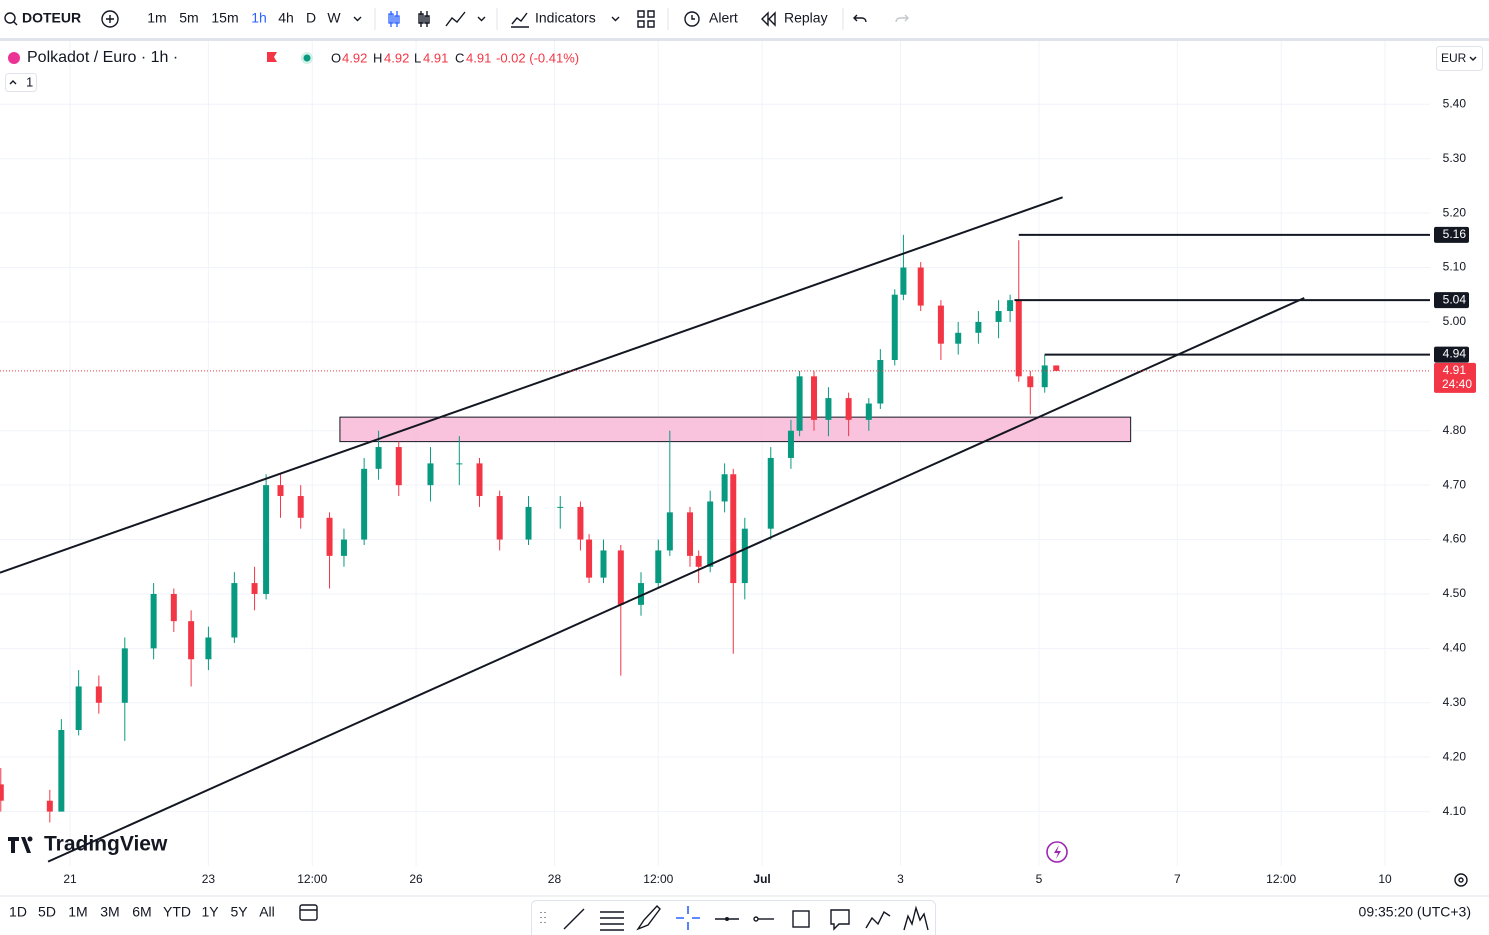 Image resolution: width=1489 pixels, height=935 pixels. Describe the element at coordinates (537, 57) in the screenshot. I see `change-value: -0.02 (-0.41%)` at that location.